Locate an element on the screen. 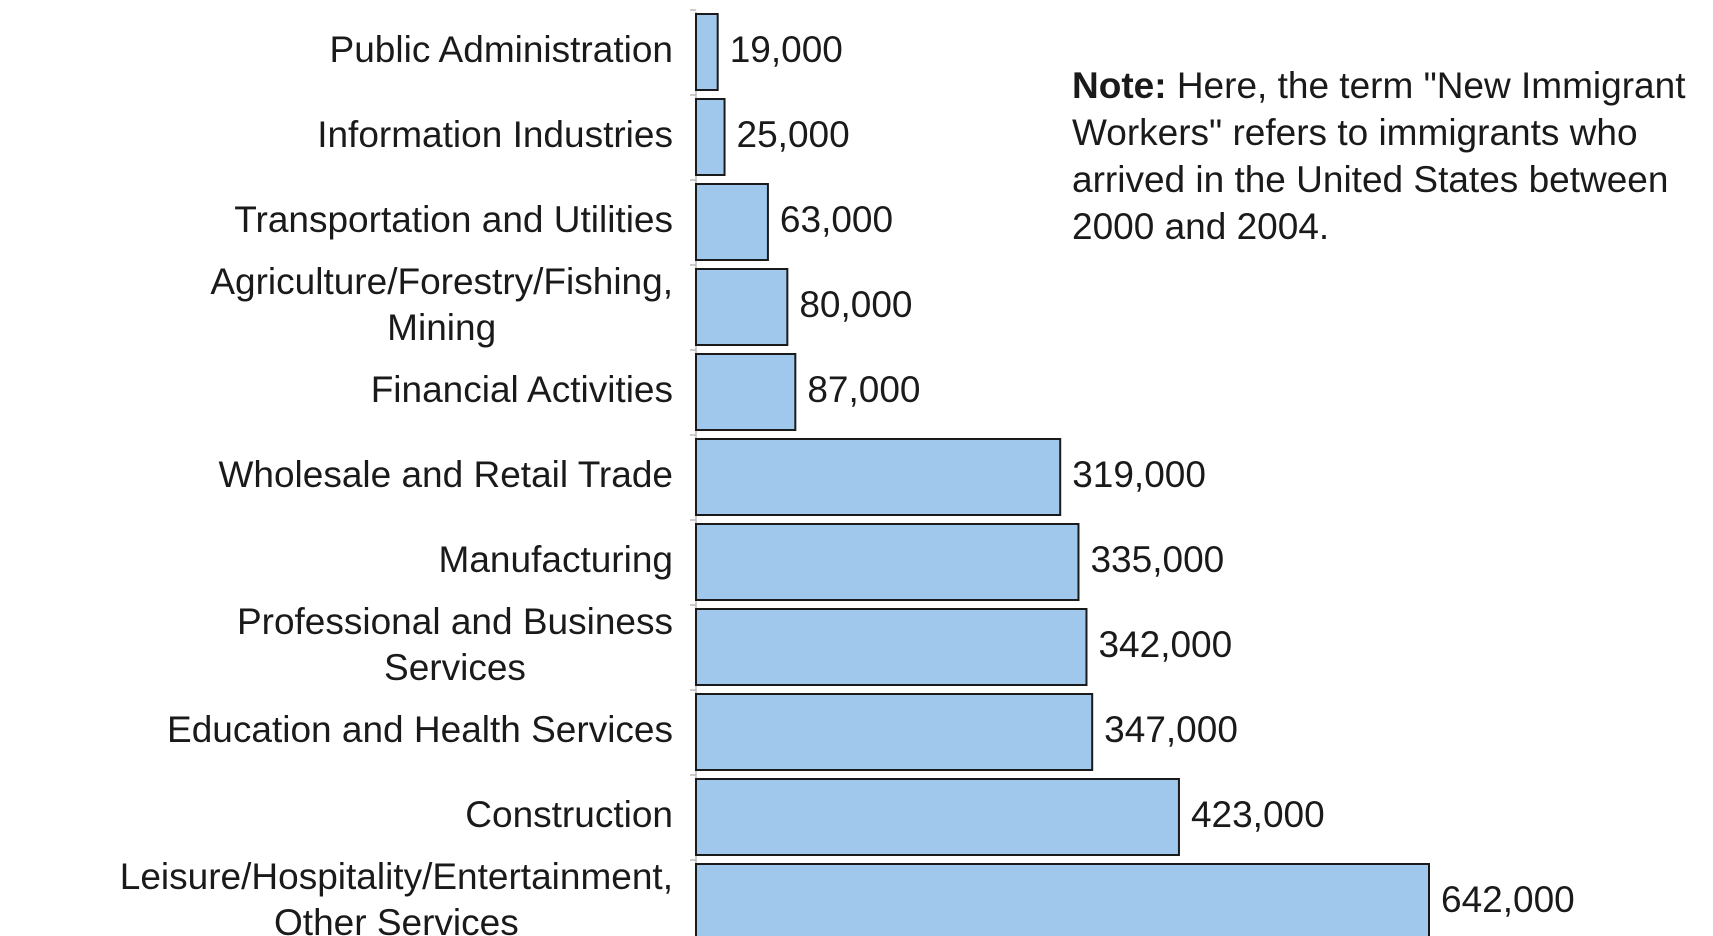 This screenshot has width=1713, height=936. value-label: 319,000 is located at coordinates (1139, 474).